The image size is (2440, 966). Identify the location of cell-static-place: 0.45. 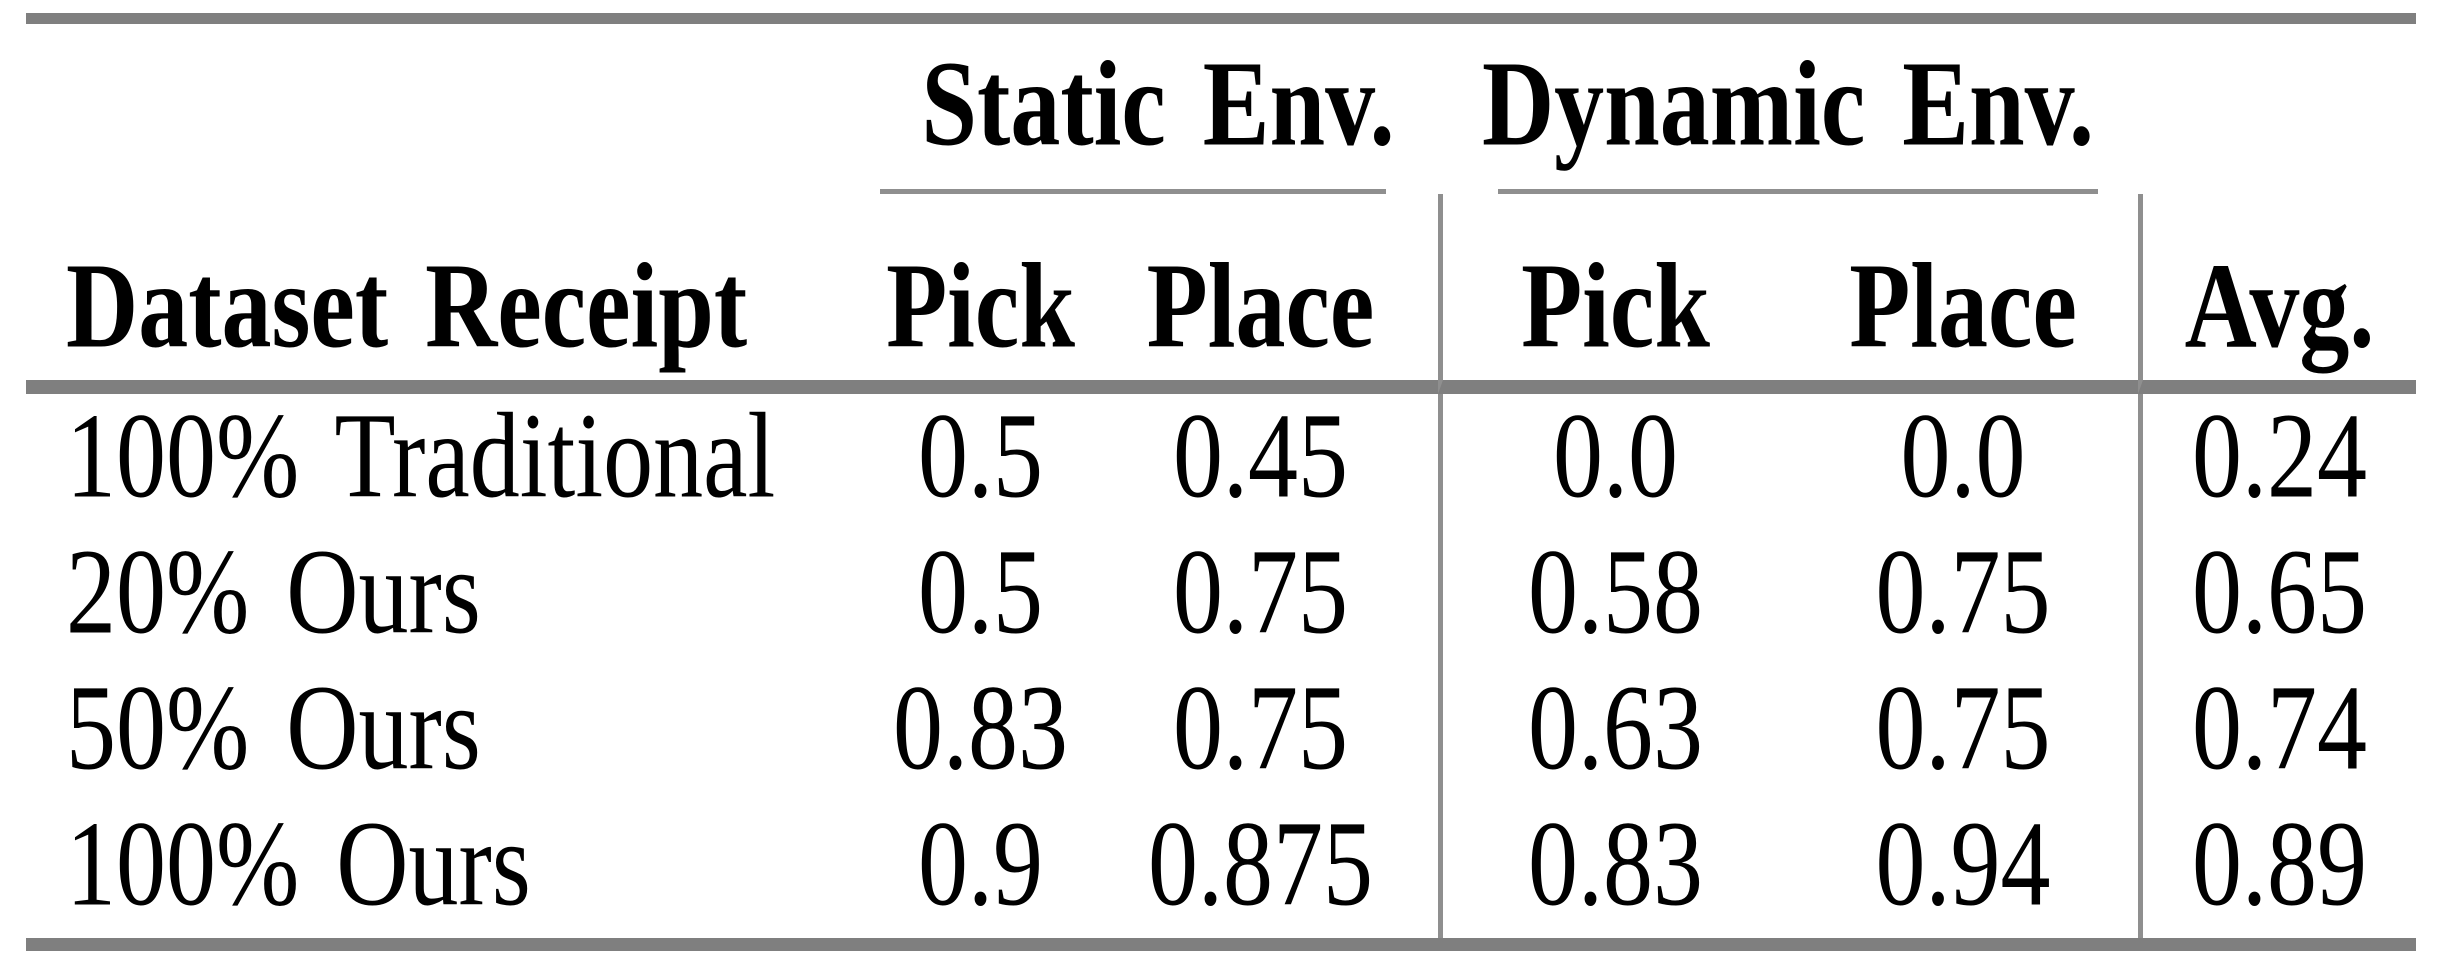
(1260, 455).